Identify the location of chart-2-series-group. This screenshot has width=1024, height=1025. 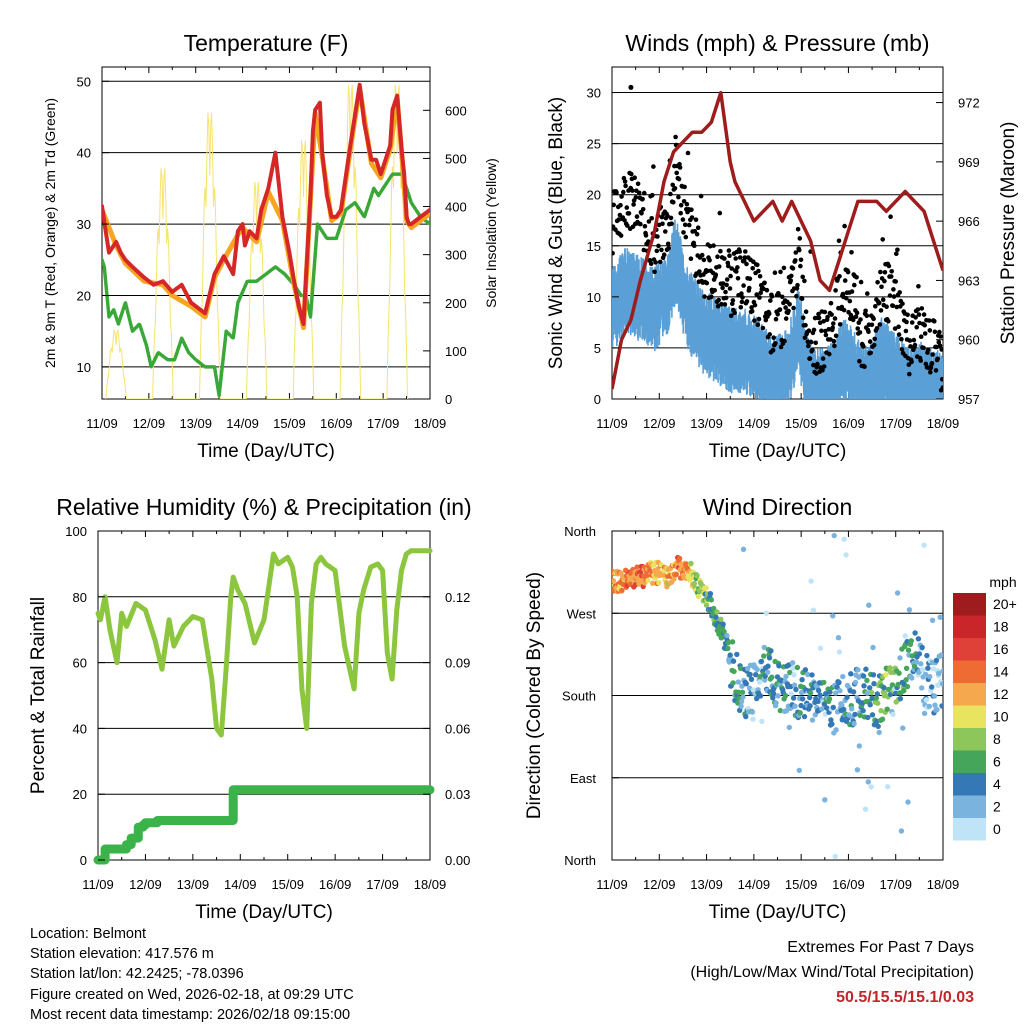
(777, 241).